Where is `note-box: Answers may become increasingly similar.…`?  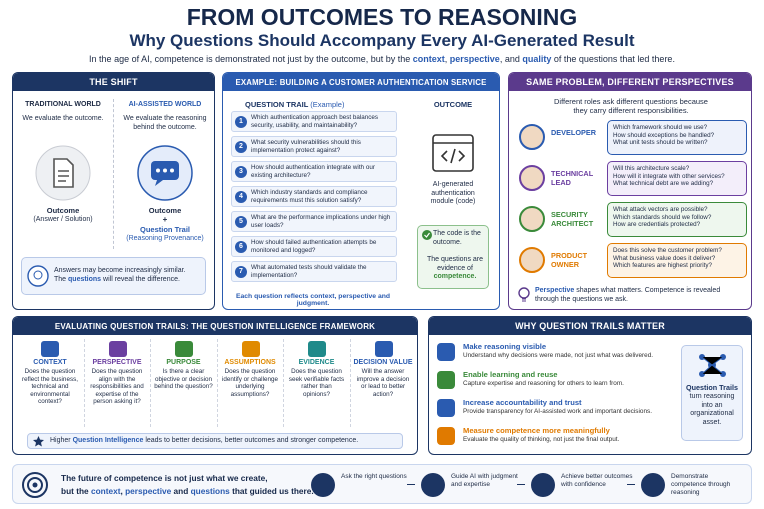 note-box: Answers may become increasingly similar.… is located at coordinates (113, 276).